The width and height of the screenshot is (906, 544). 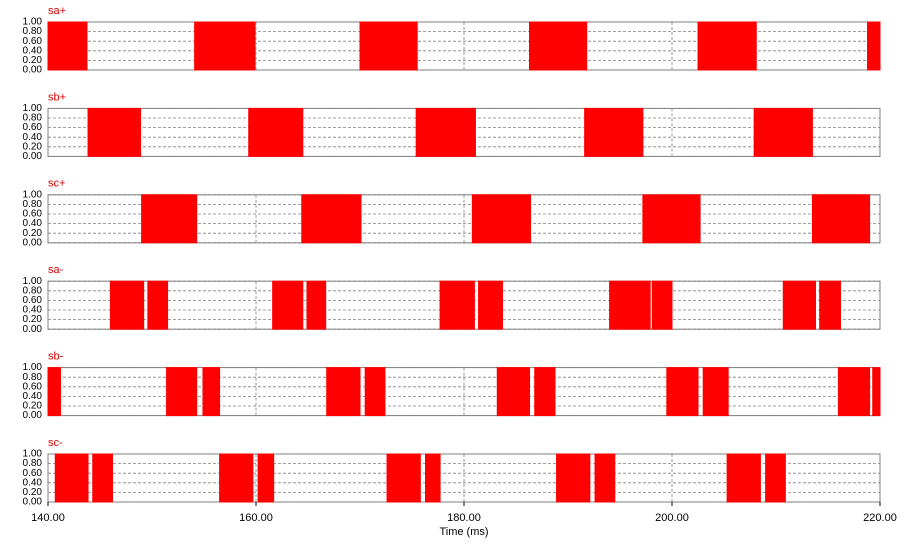 What do you see at coordinates (464, 518) in the screenshot?
I see `x-tick-label: 180.00` at bounding box center [464, 518].